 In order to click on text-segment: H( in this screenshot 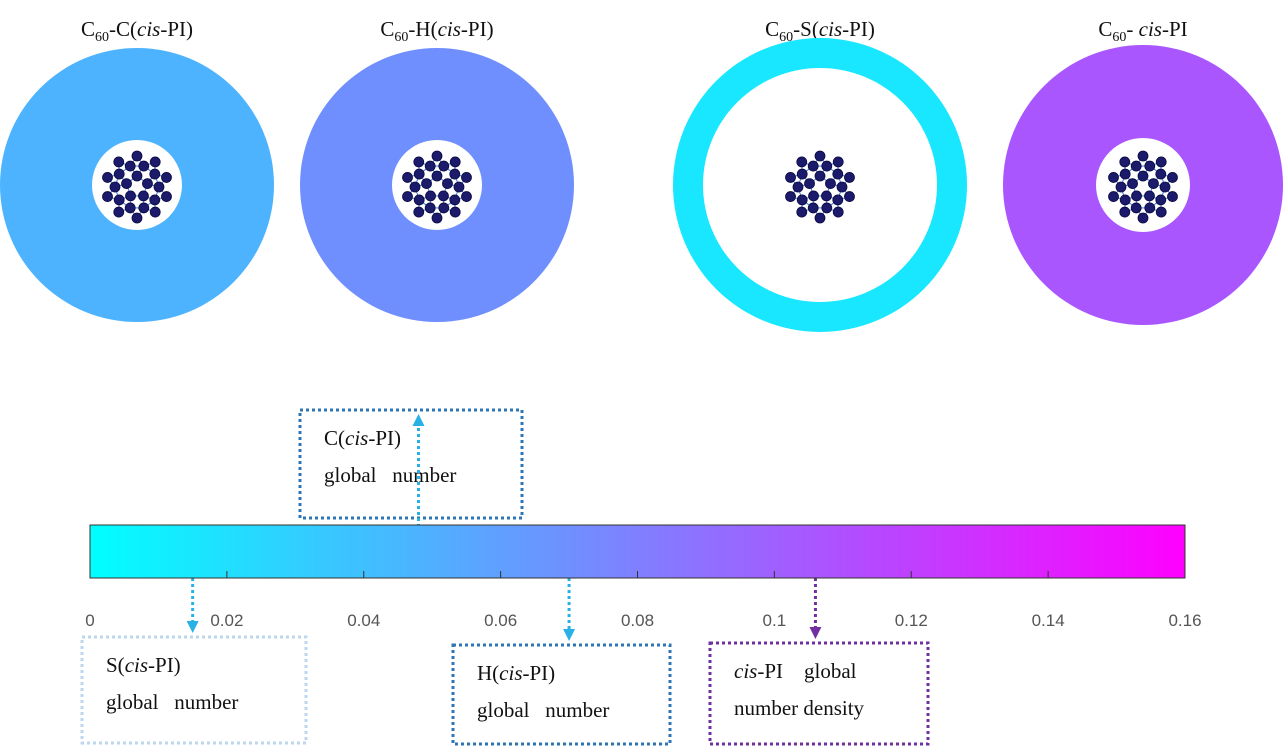, I will do `click(488, 673)`.